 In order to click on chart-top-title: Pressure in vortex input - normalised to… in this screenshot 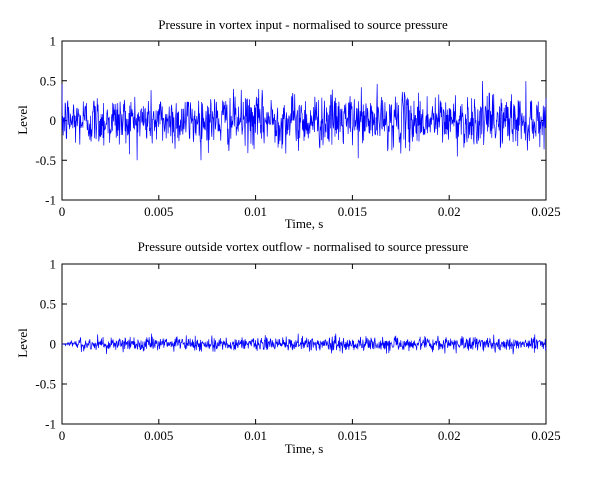, I will do `click(303, 24)`.